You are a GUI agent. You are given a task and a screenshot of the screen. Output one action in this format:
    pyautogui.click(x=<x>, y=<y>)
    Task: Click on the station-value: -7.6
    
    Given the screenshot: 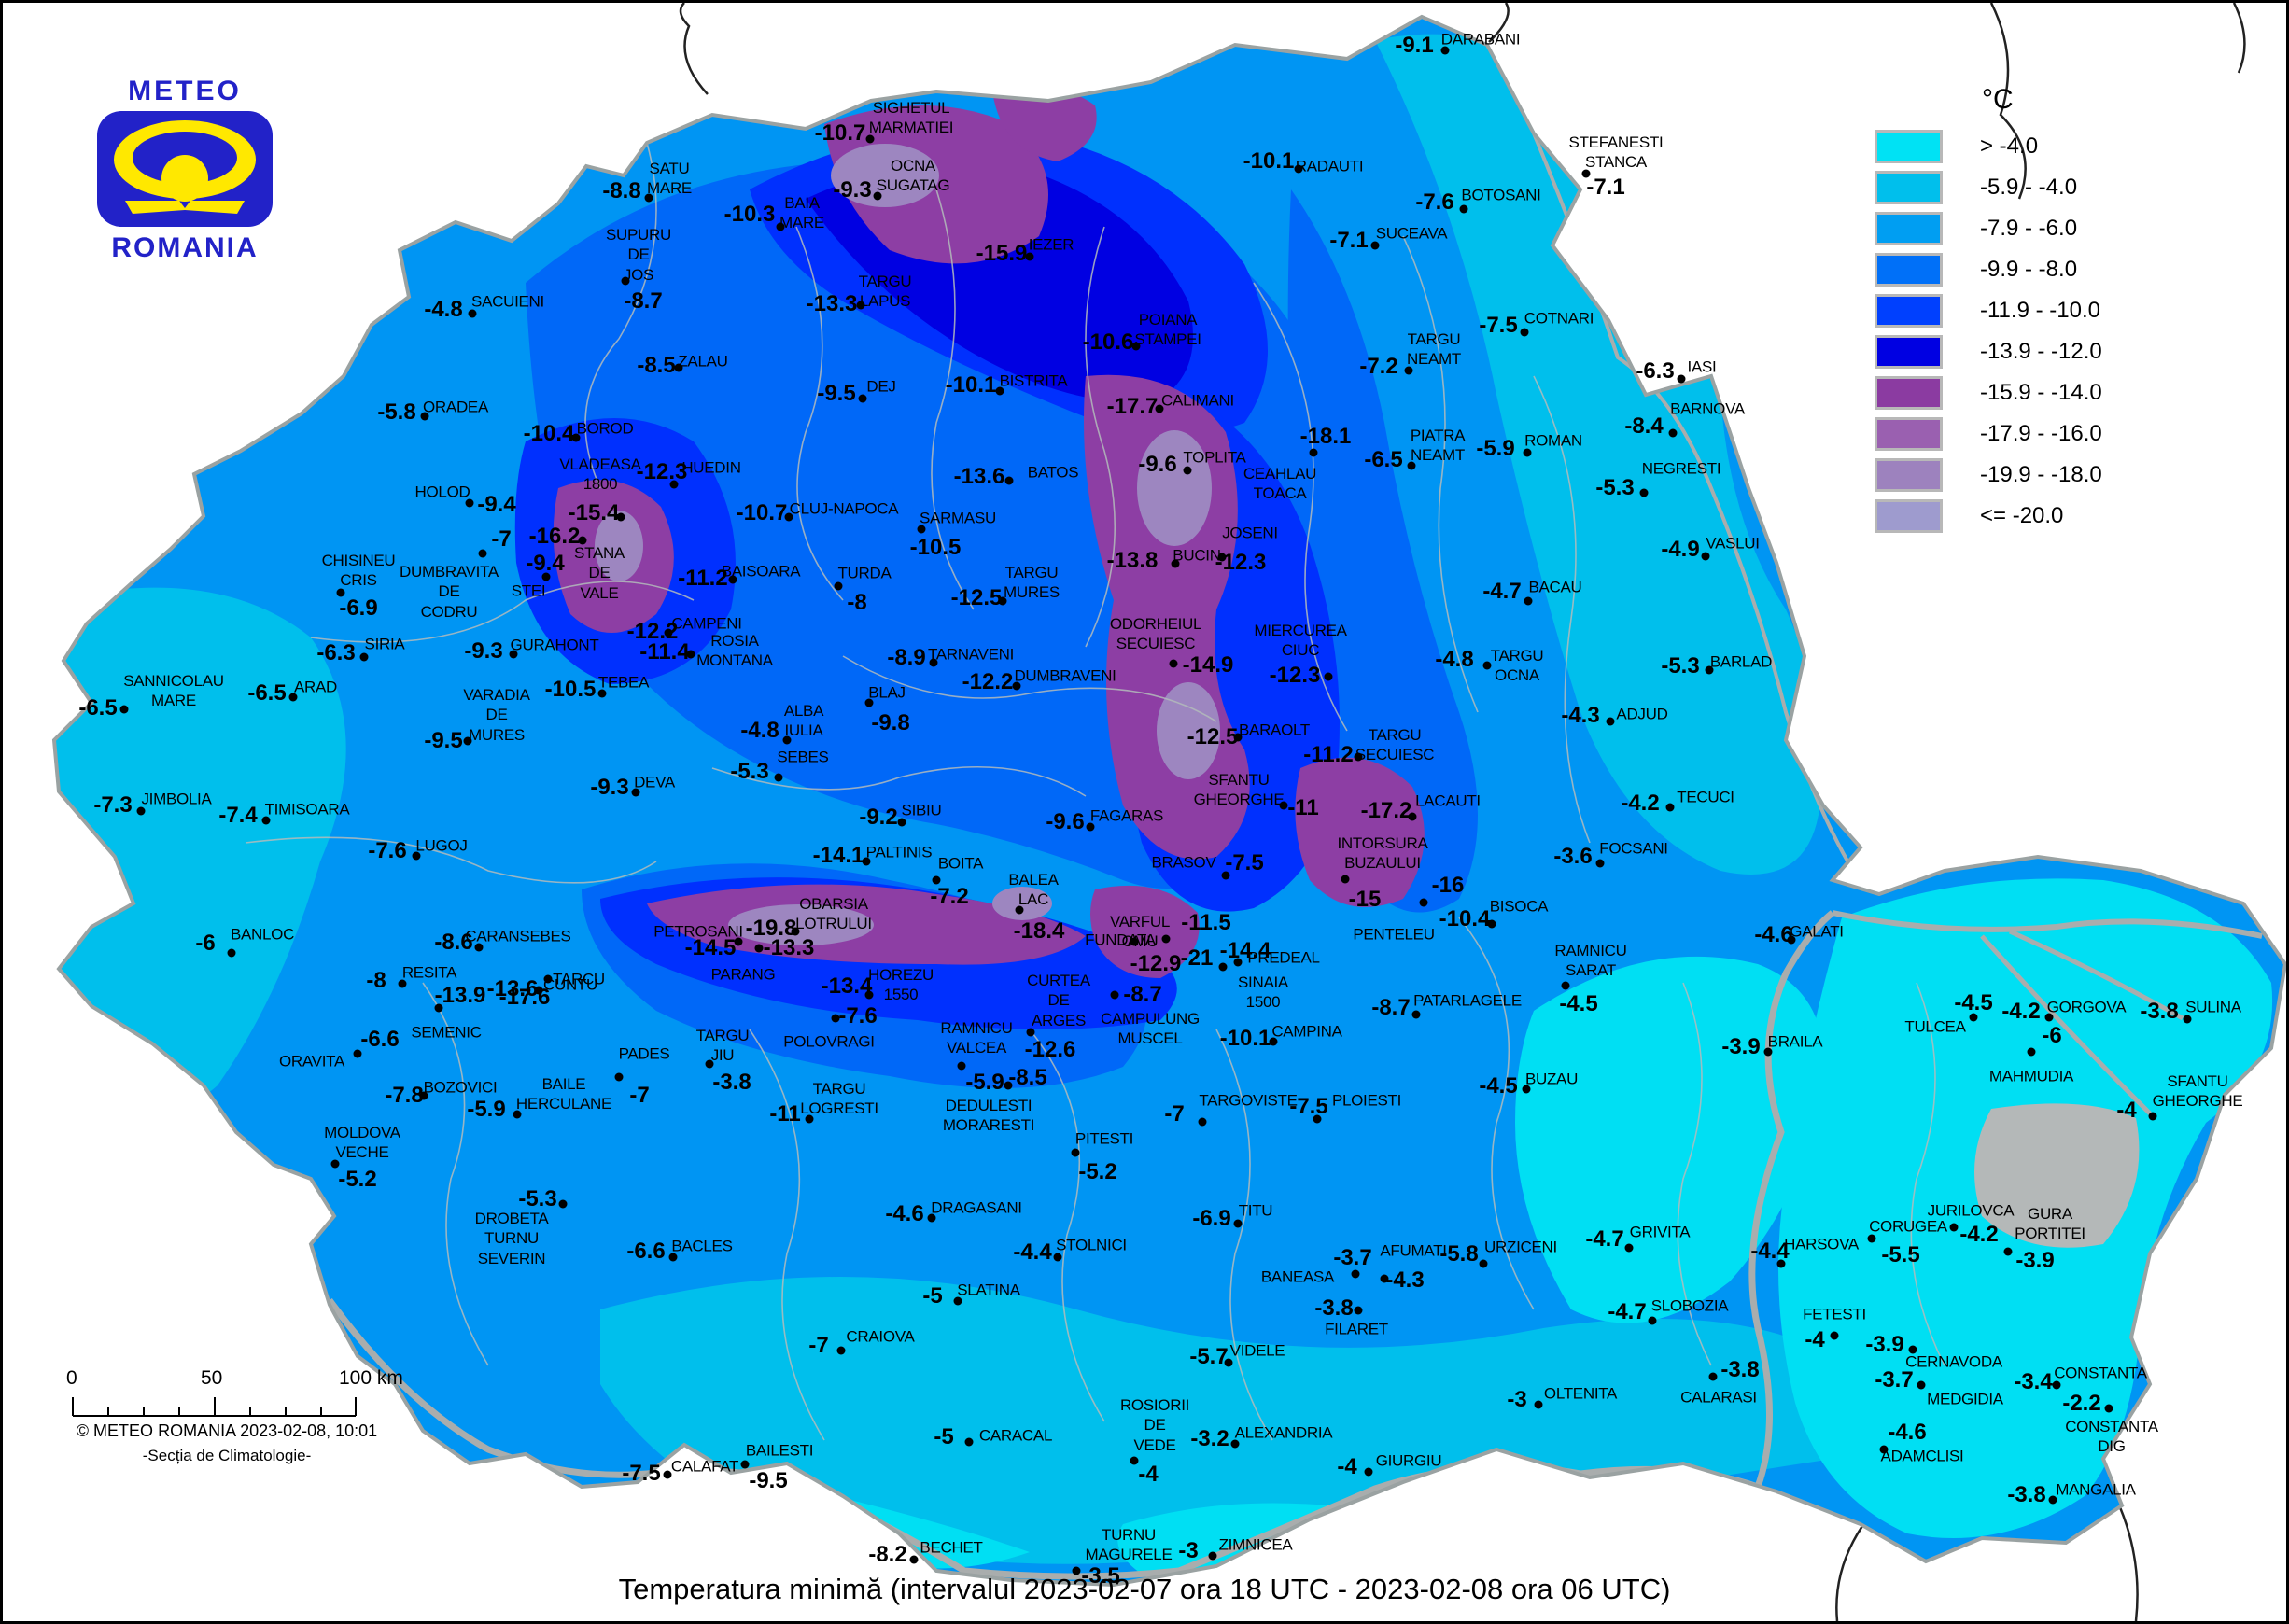 What is the action you would take?
    pyautogui.click(x=387, y=850)
    